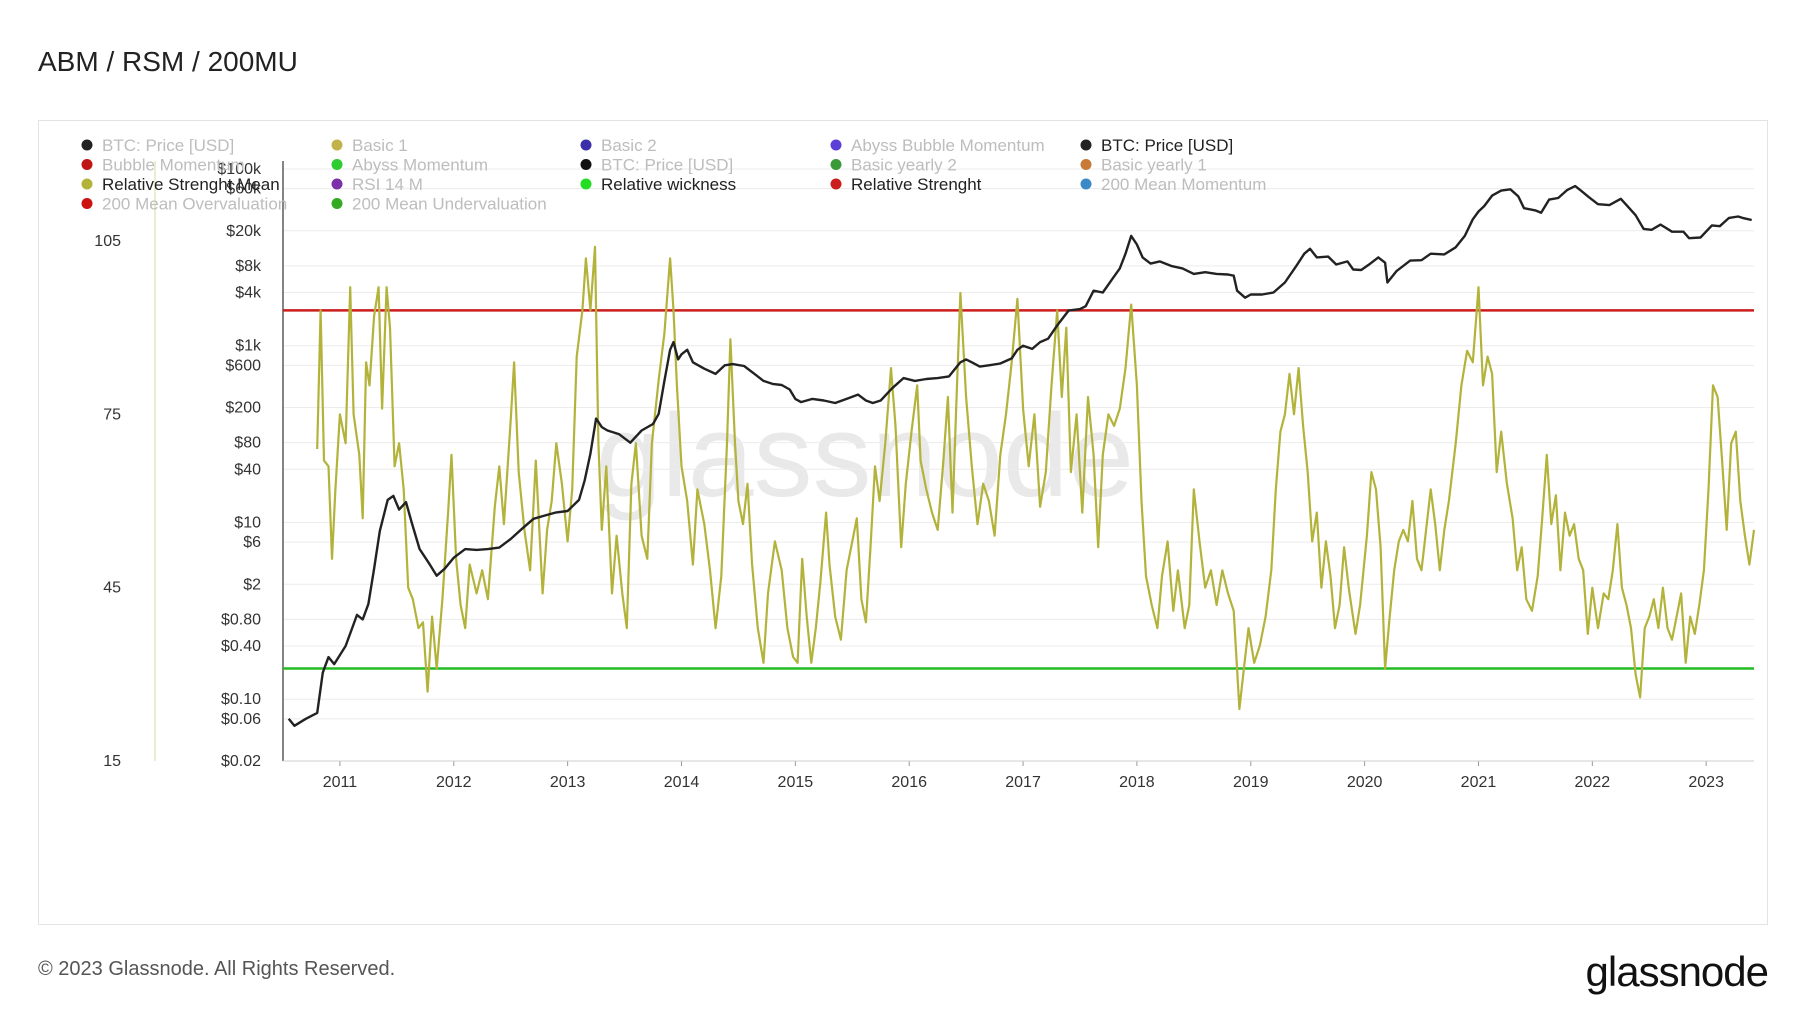 This screenshot has height=1013, width=1800. What do you see at coordinates (948, 145) in the screenshot?
I see `legend-item-label: Abyss Bubble Momentum` at bounding box center [948, 145].